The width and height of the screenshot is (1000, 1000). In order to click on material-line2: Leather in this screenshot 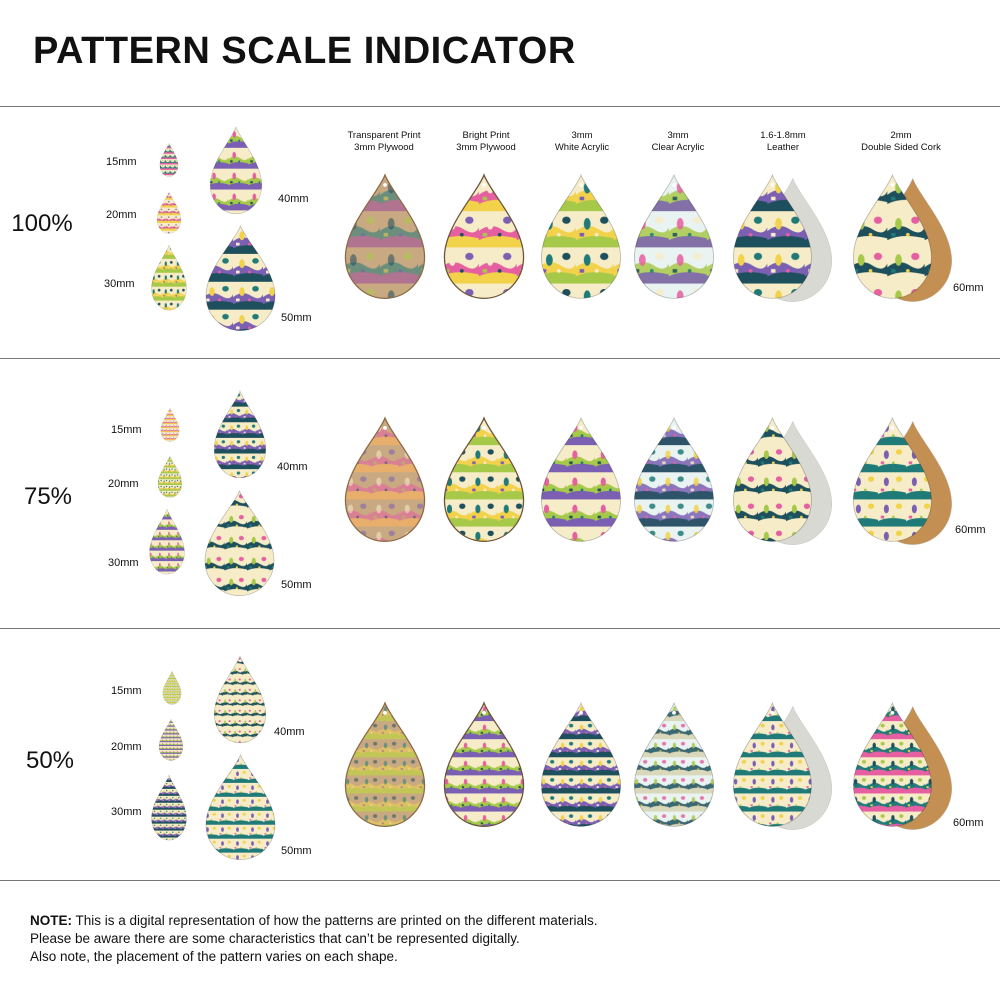, I will do `click(783, 147)`.